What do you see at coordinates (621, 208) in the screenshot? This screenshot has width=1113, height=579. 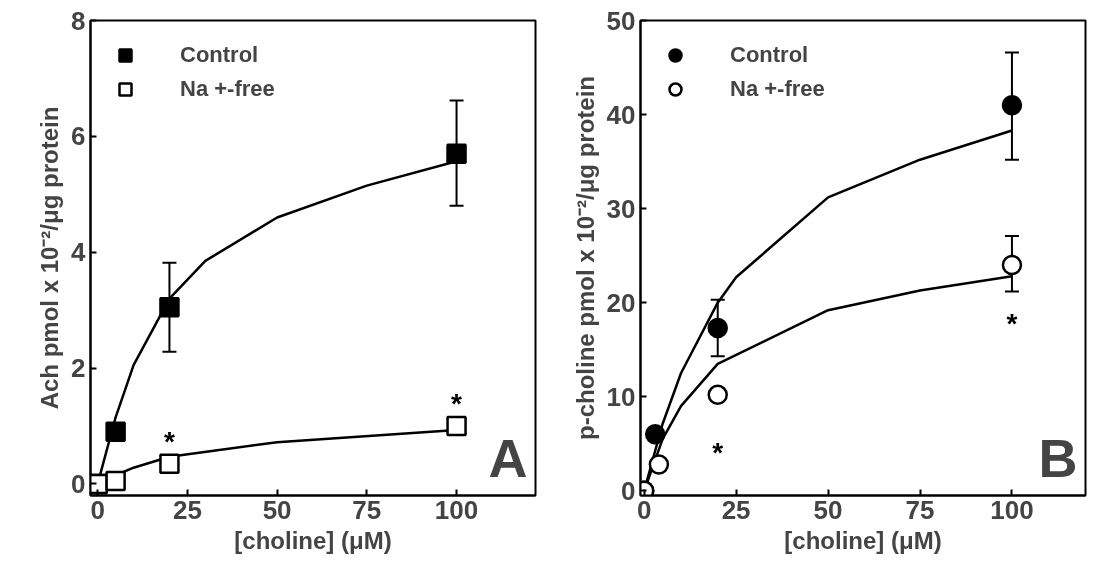 I see `y-tick-label: 30` at bounding box center [621, 208].